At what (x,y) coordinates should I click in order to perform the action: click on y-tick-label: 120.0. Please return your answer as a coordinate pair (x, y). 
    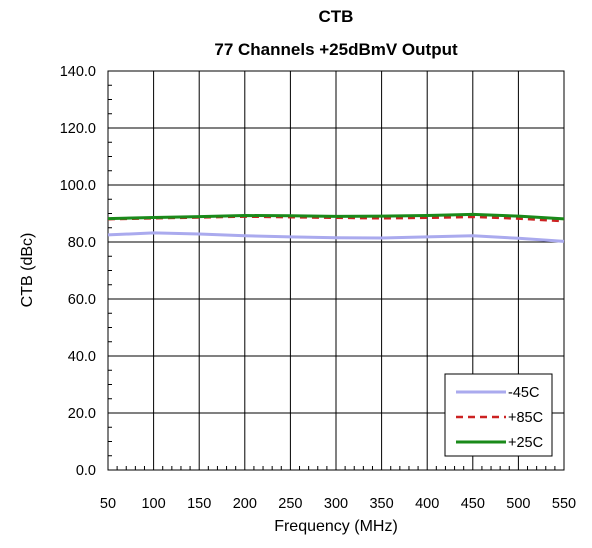
    Looking at the image, I should click on (78, 129).